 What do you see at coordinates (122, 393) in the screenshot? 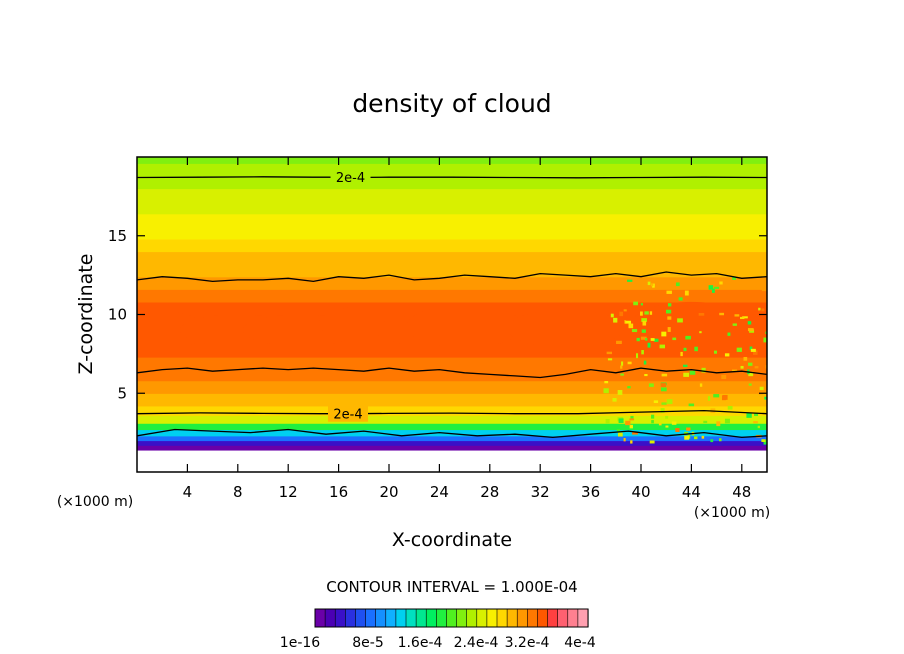
I see `y-tick-label: 5` at bounding box center [122, 393].